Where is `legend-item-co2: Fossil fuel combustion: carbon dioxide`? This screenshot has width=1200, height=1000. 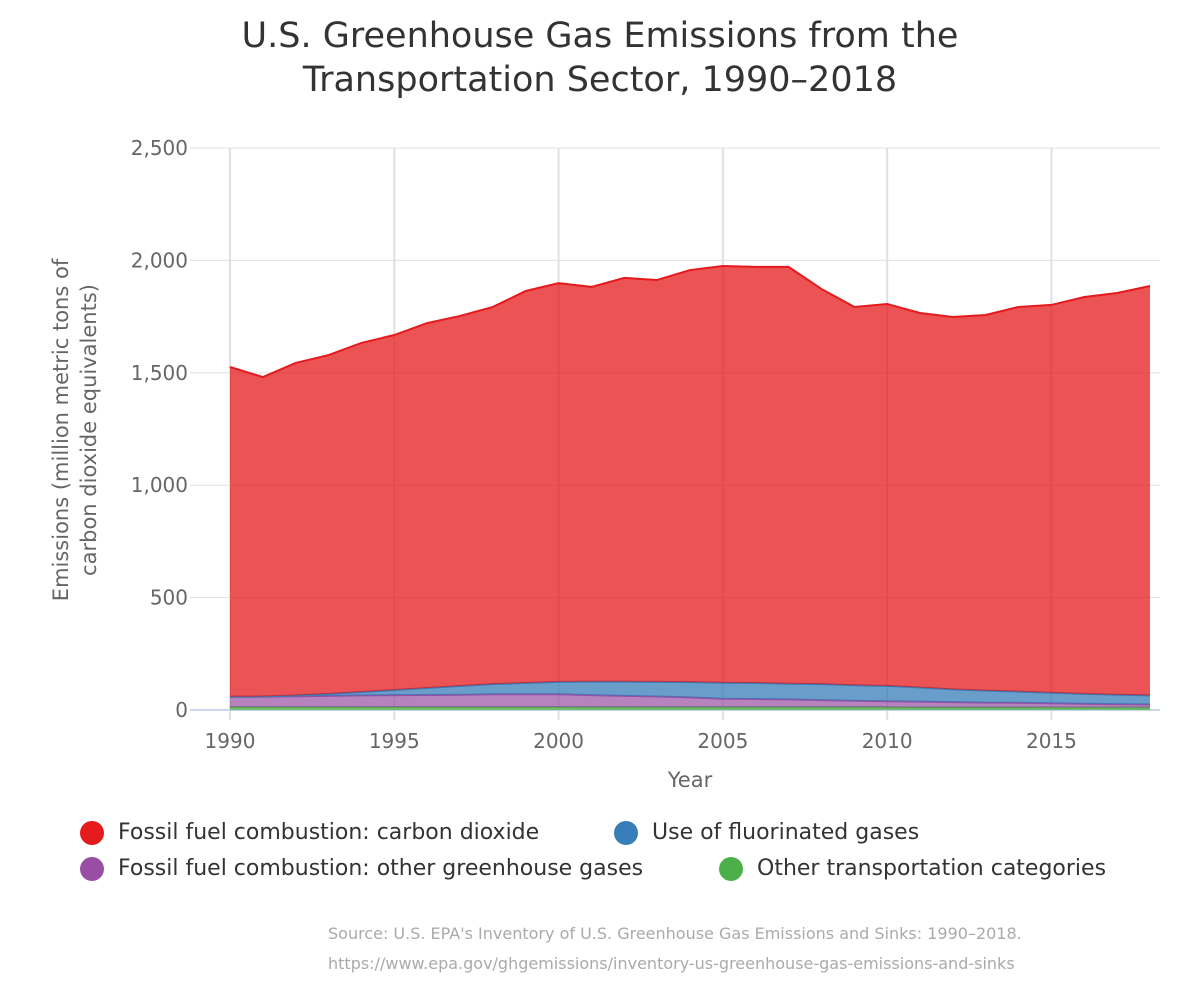 legend-item-co2: Fossil fuel combustion: carbon dioxide is located at coordinates (309, 832).